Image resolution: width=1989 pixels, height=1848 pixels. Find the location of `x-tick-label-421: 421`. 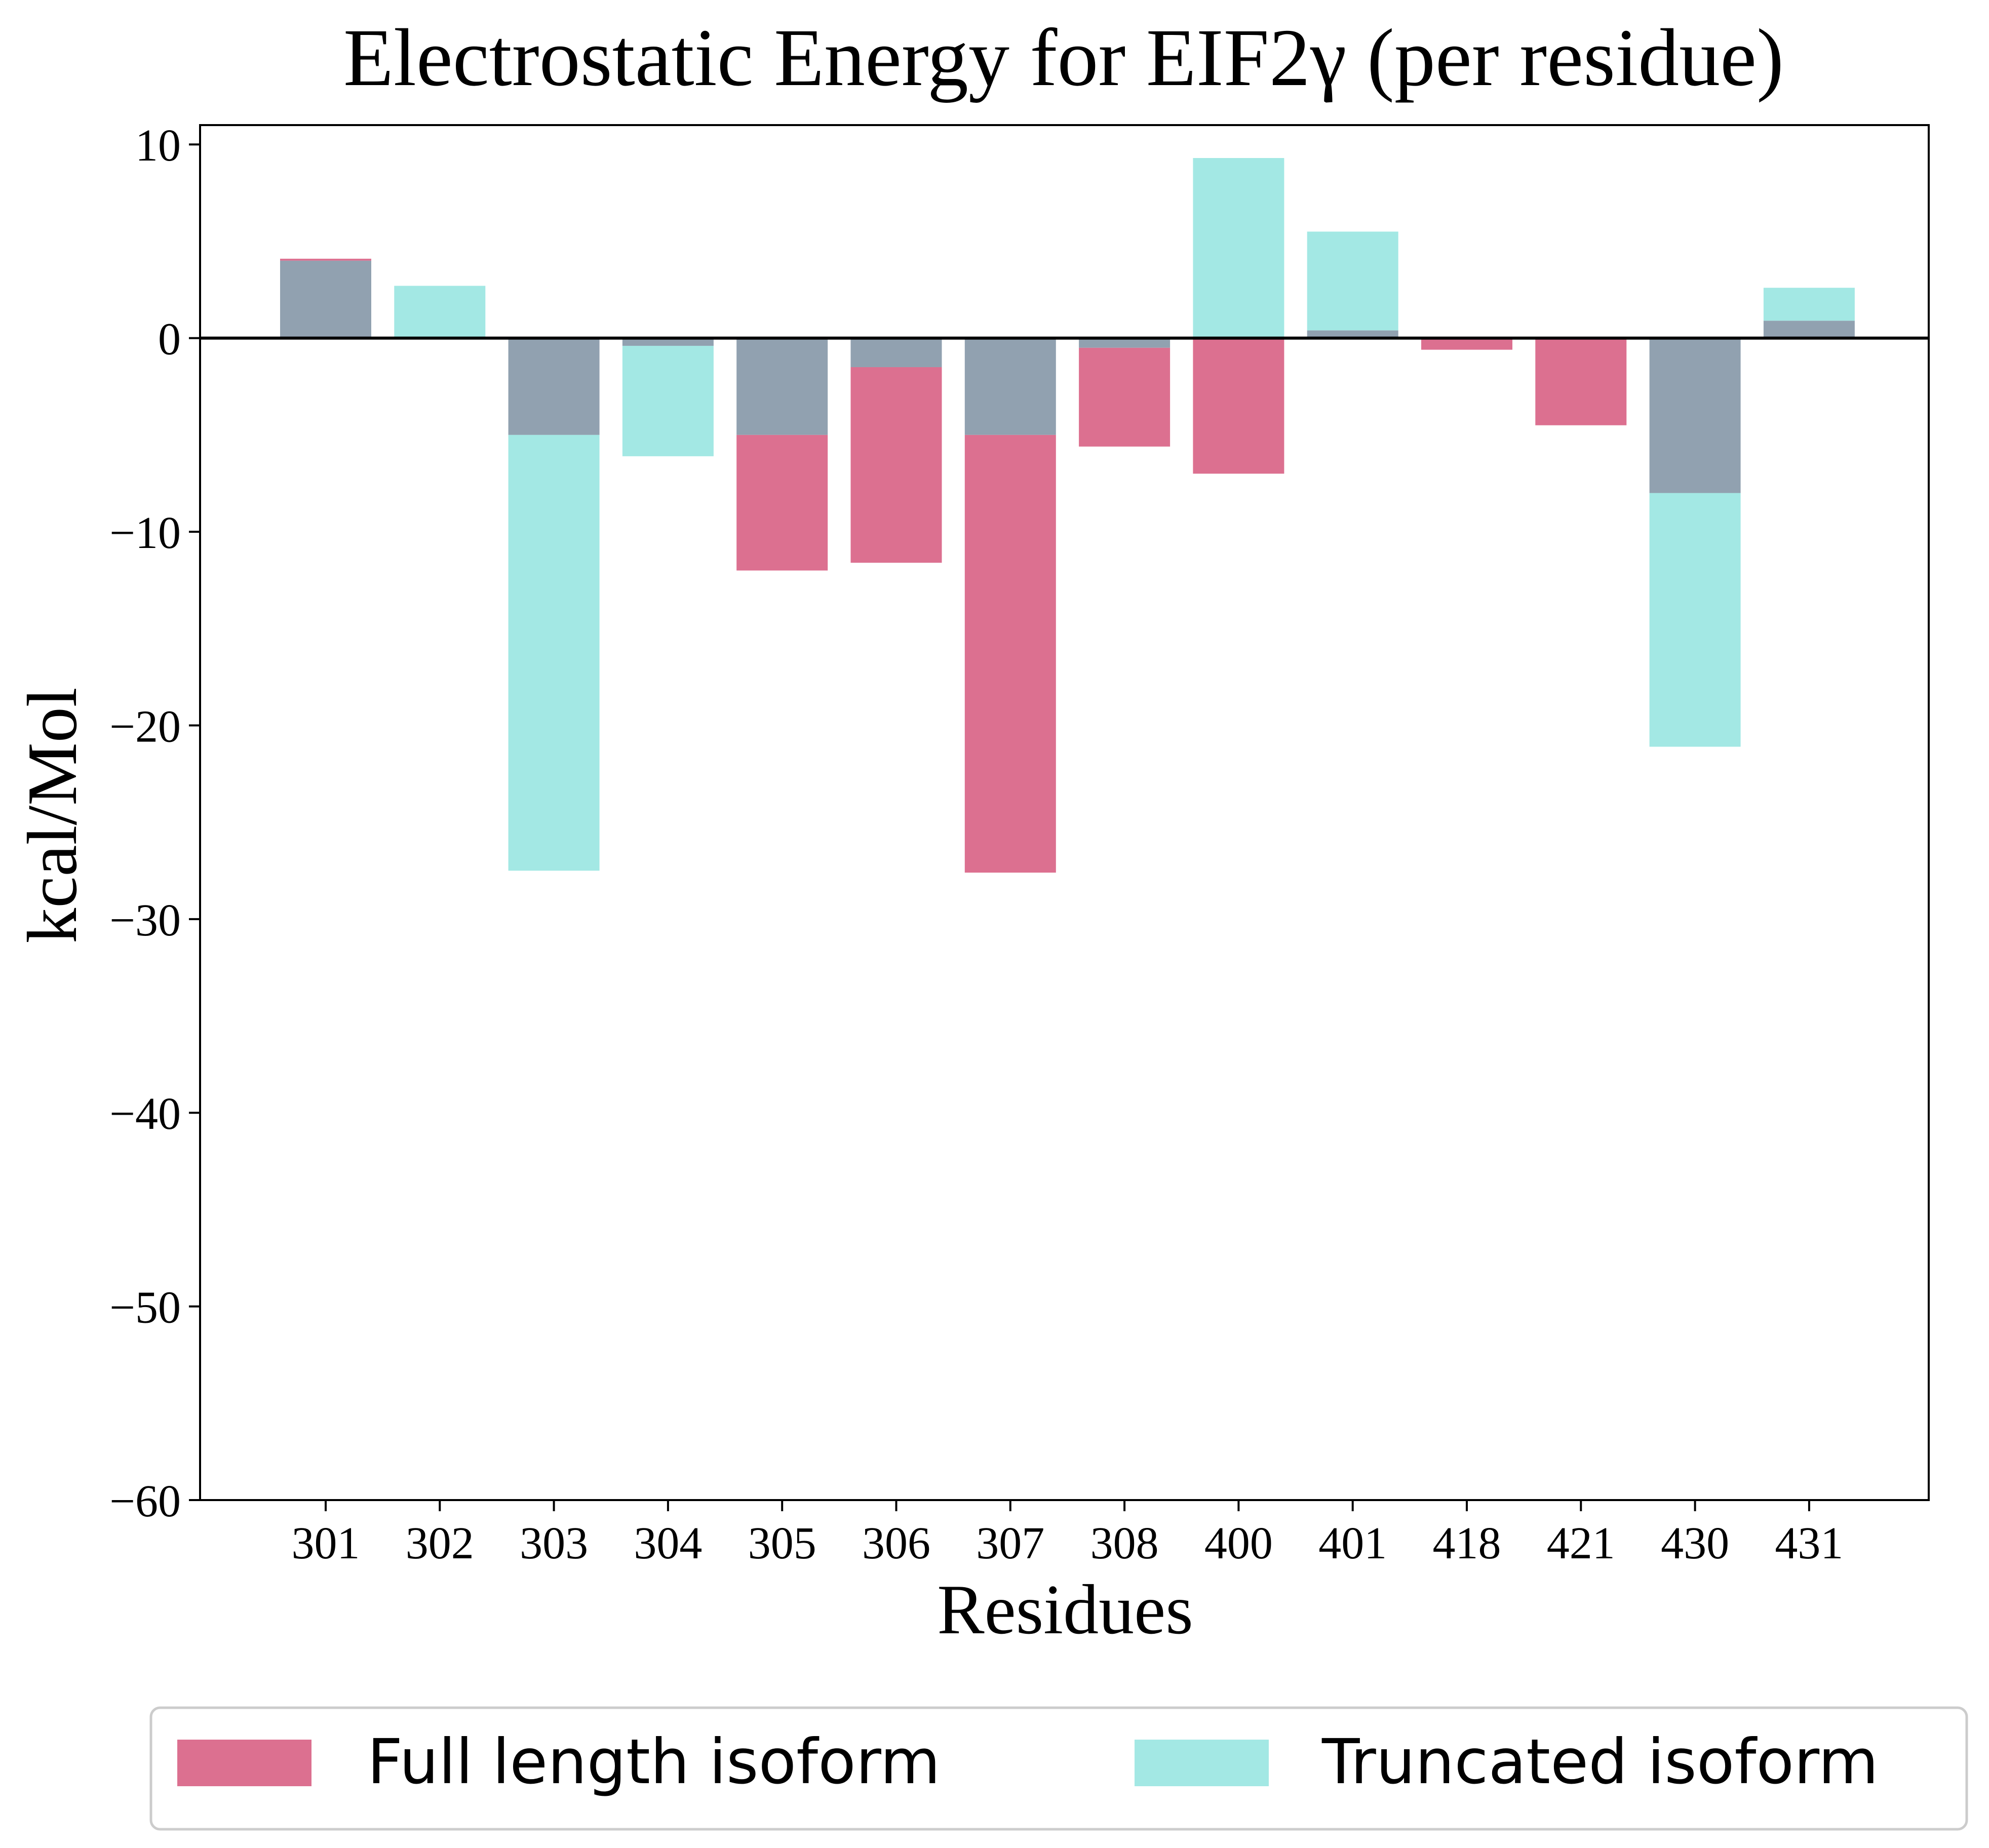

x-tick-label-421: 421 is located at coordinates (1581, 1543).